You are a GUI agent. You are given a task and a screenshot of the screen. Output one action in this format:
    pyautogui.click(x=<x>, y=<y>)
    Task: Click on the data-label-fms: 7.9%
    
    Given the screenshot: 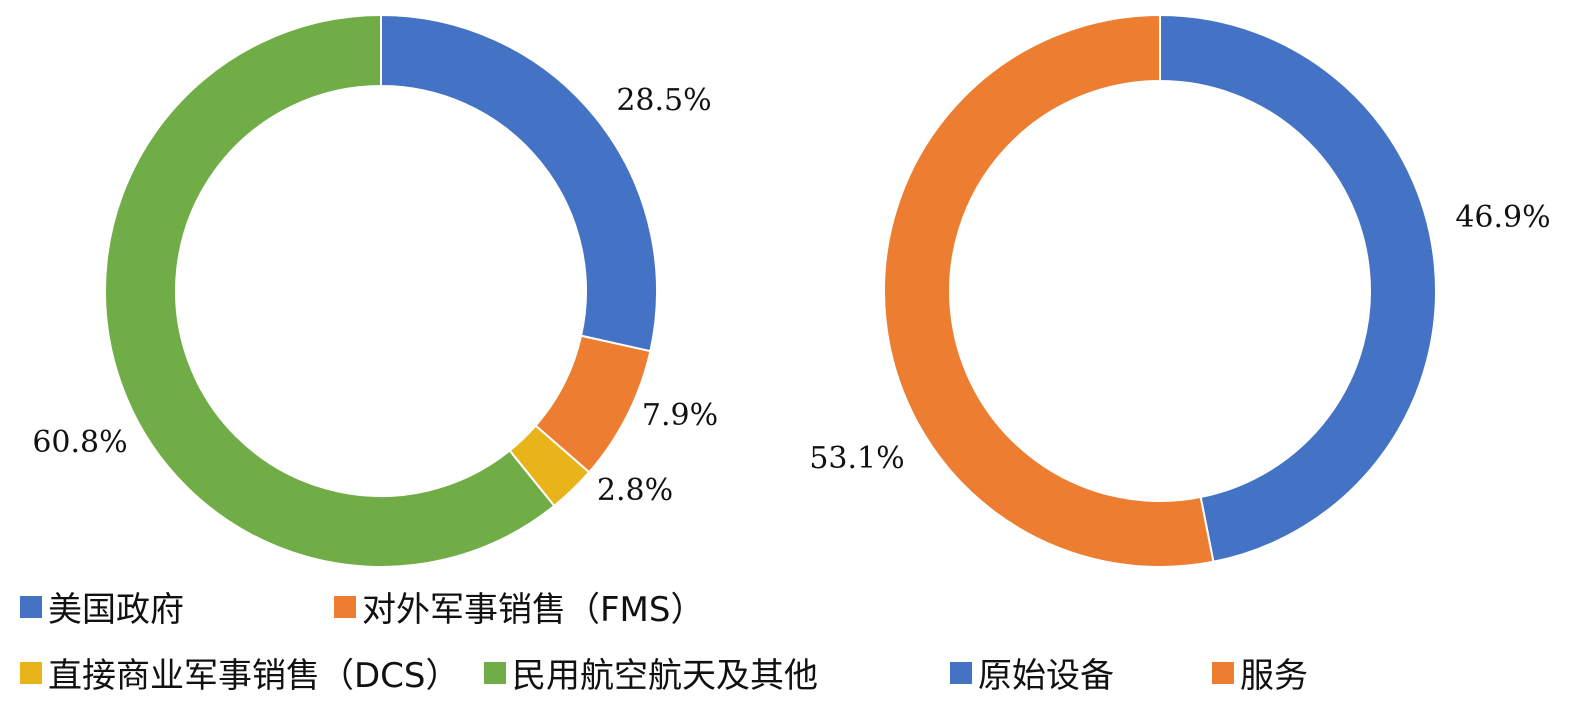 What is the action you would take?
    pyautogui.click(x=680, y=415)
    